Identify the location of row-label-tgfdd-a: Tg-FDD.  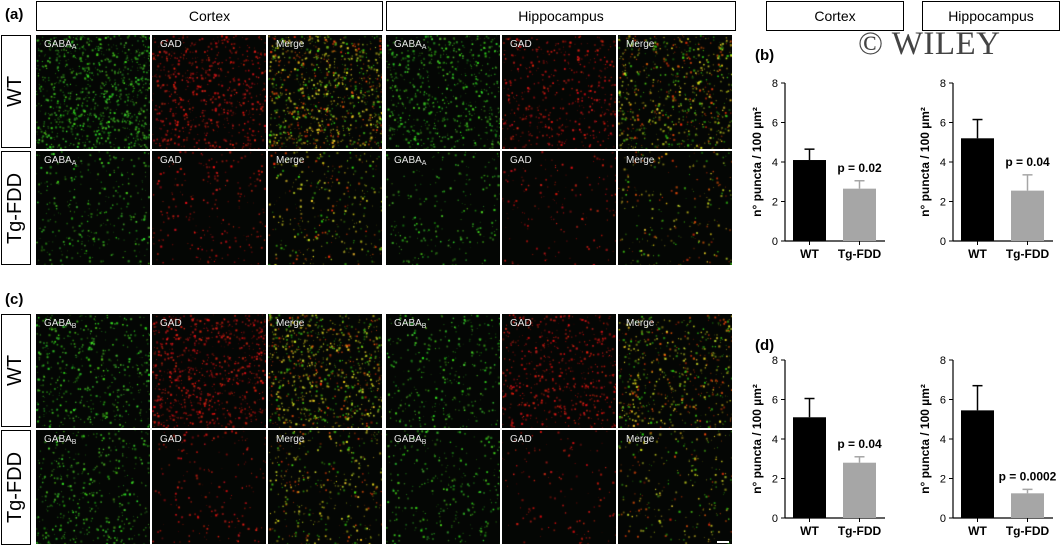
(16, 208).